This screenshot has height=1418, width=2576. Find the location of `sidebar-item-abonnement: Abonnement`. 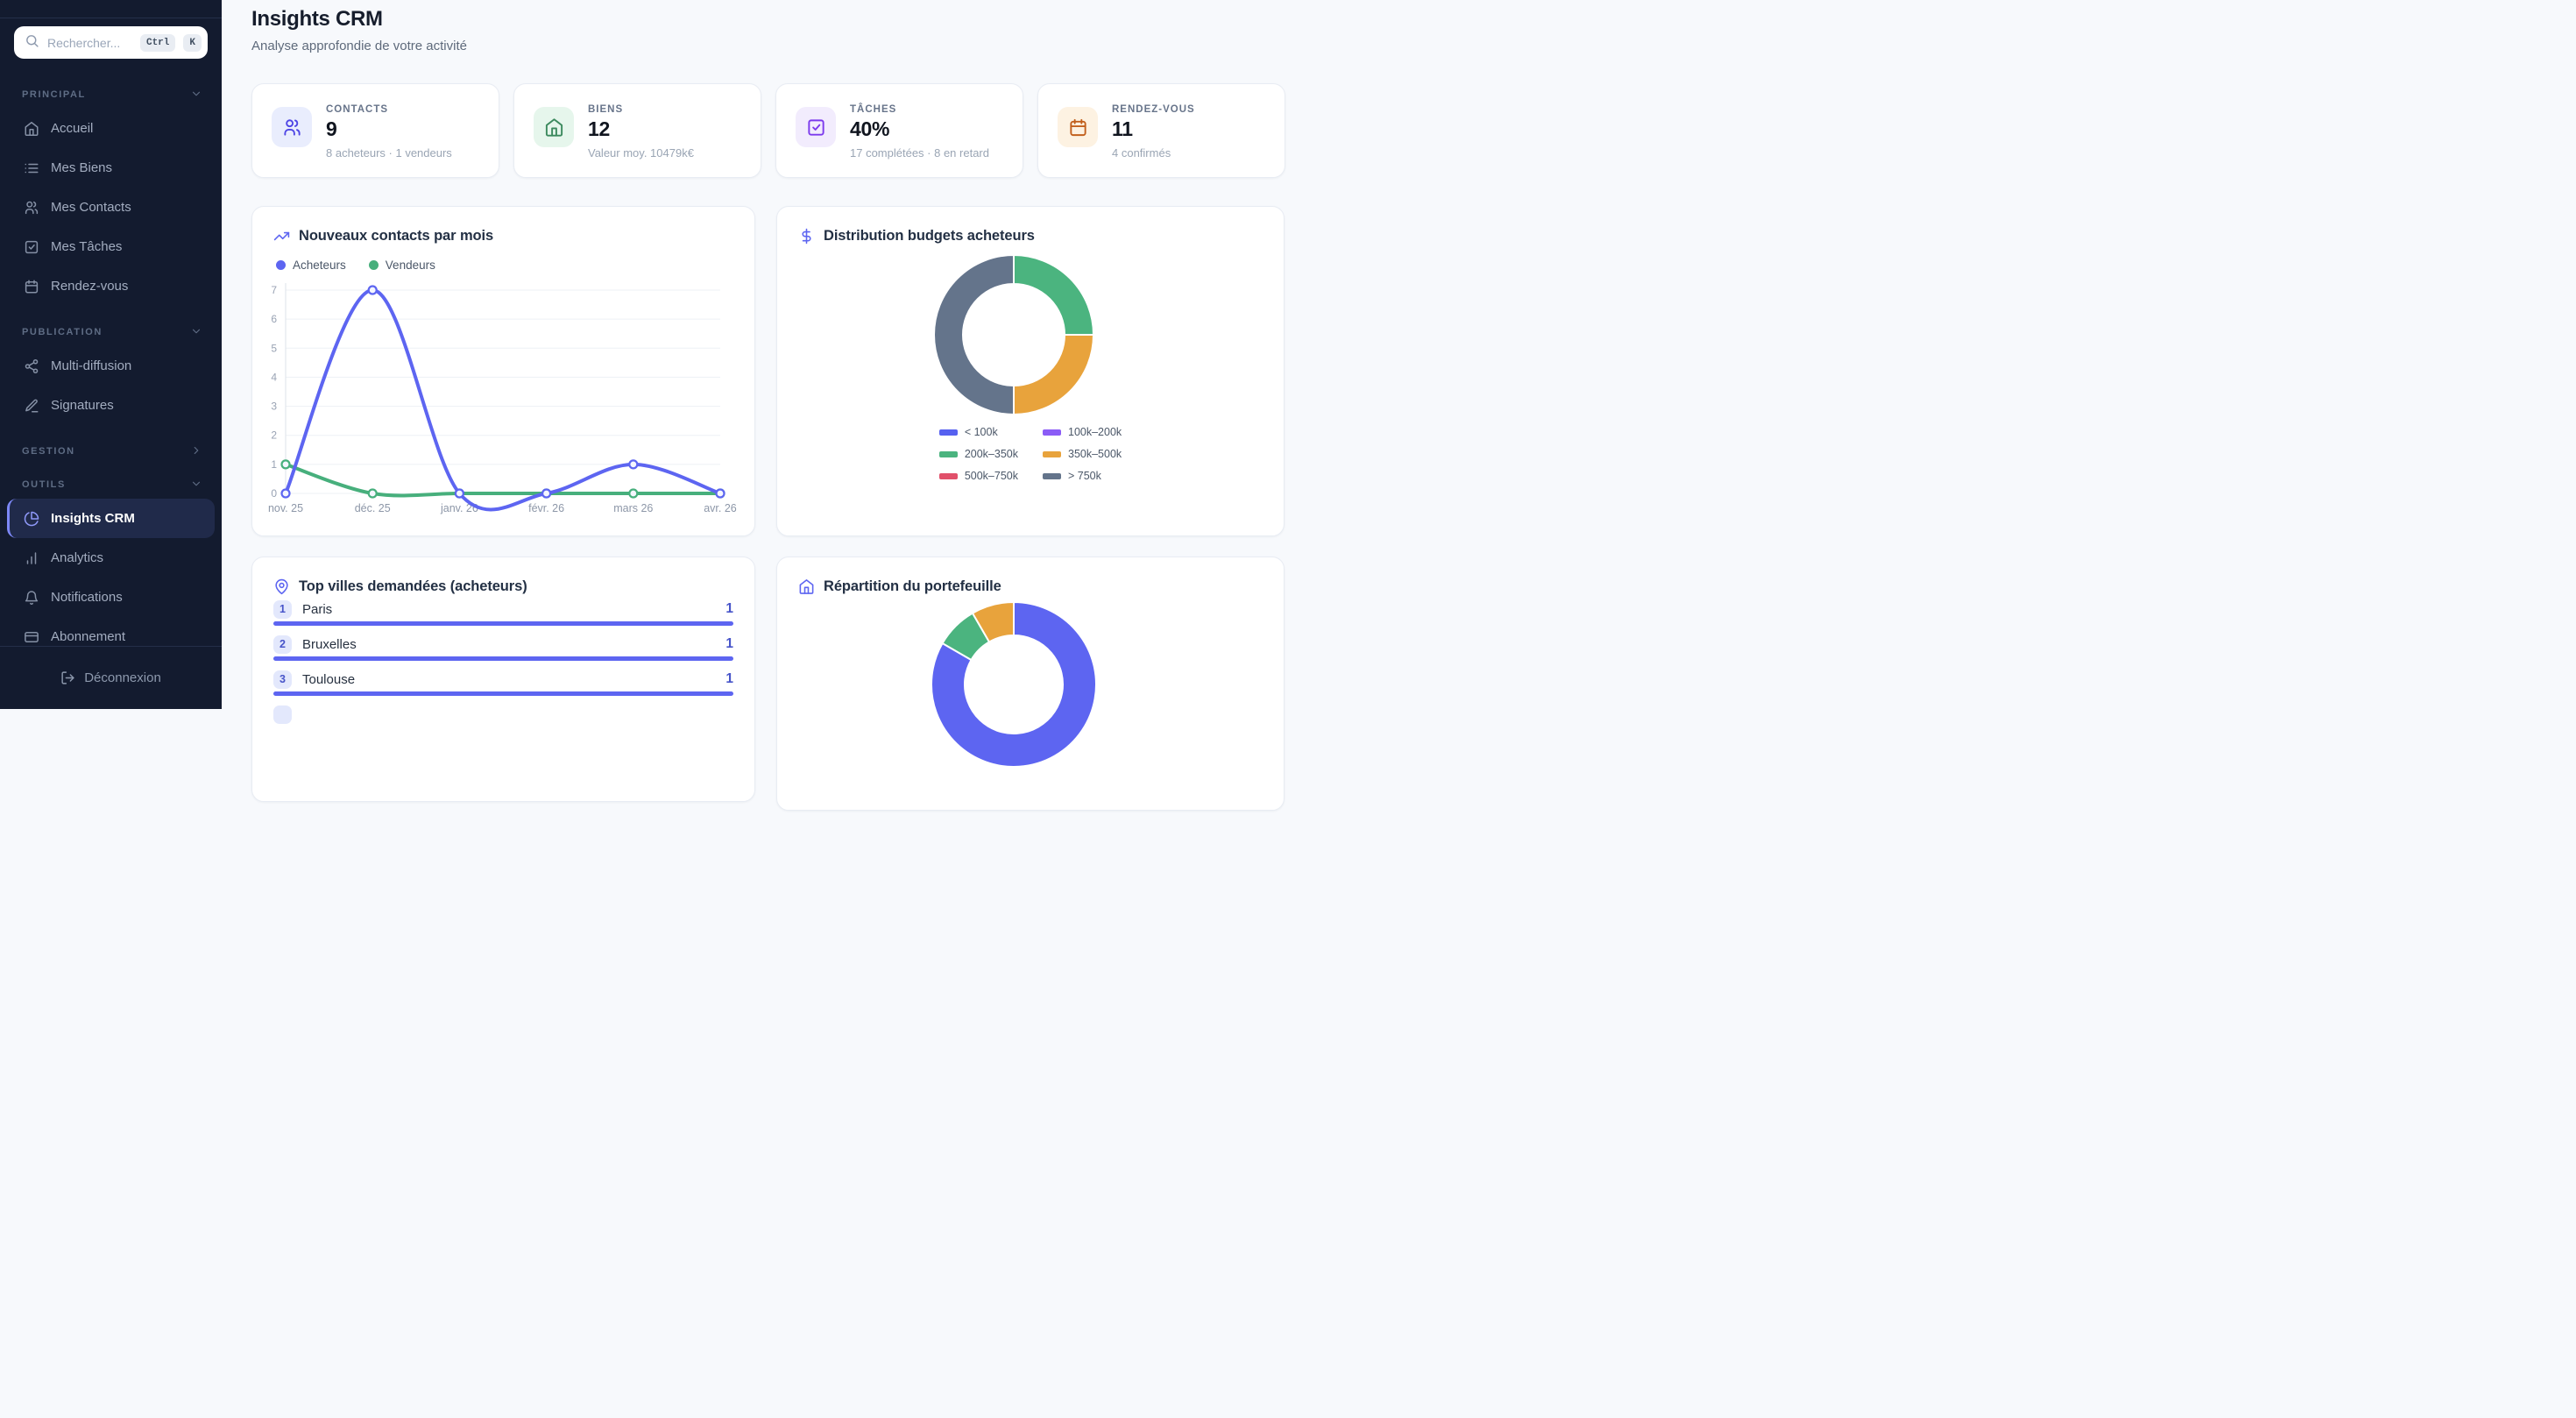

sidebar-item-abonnement: Abonnement is located at coordinates (111, 636).